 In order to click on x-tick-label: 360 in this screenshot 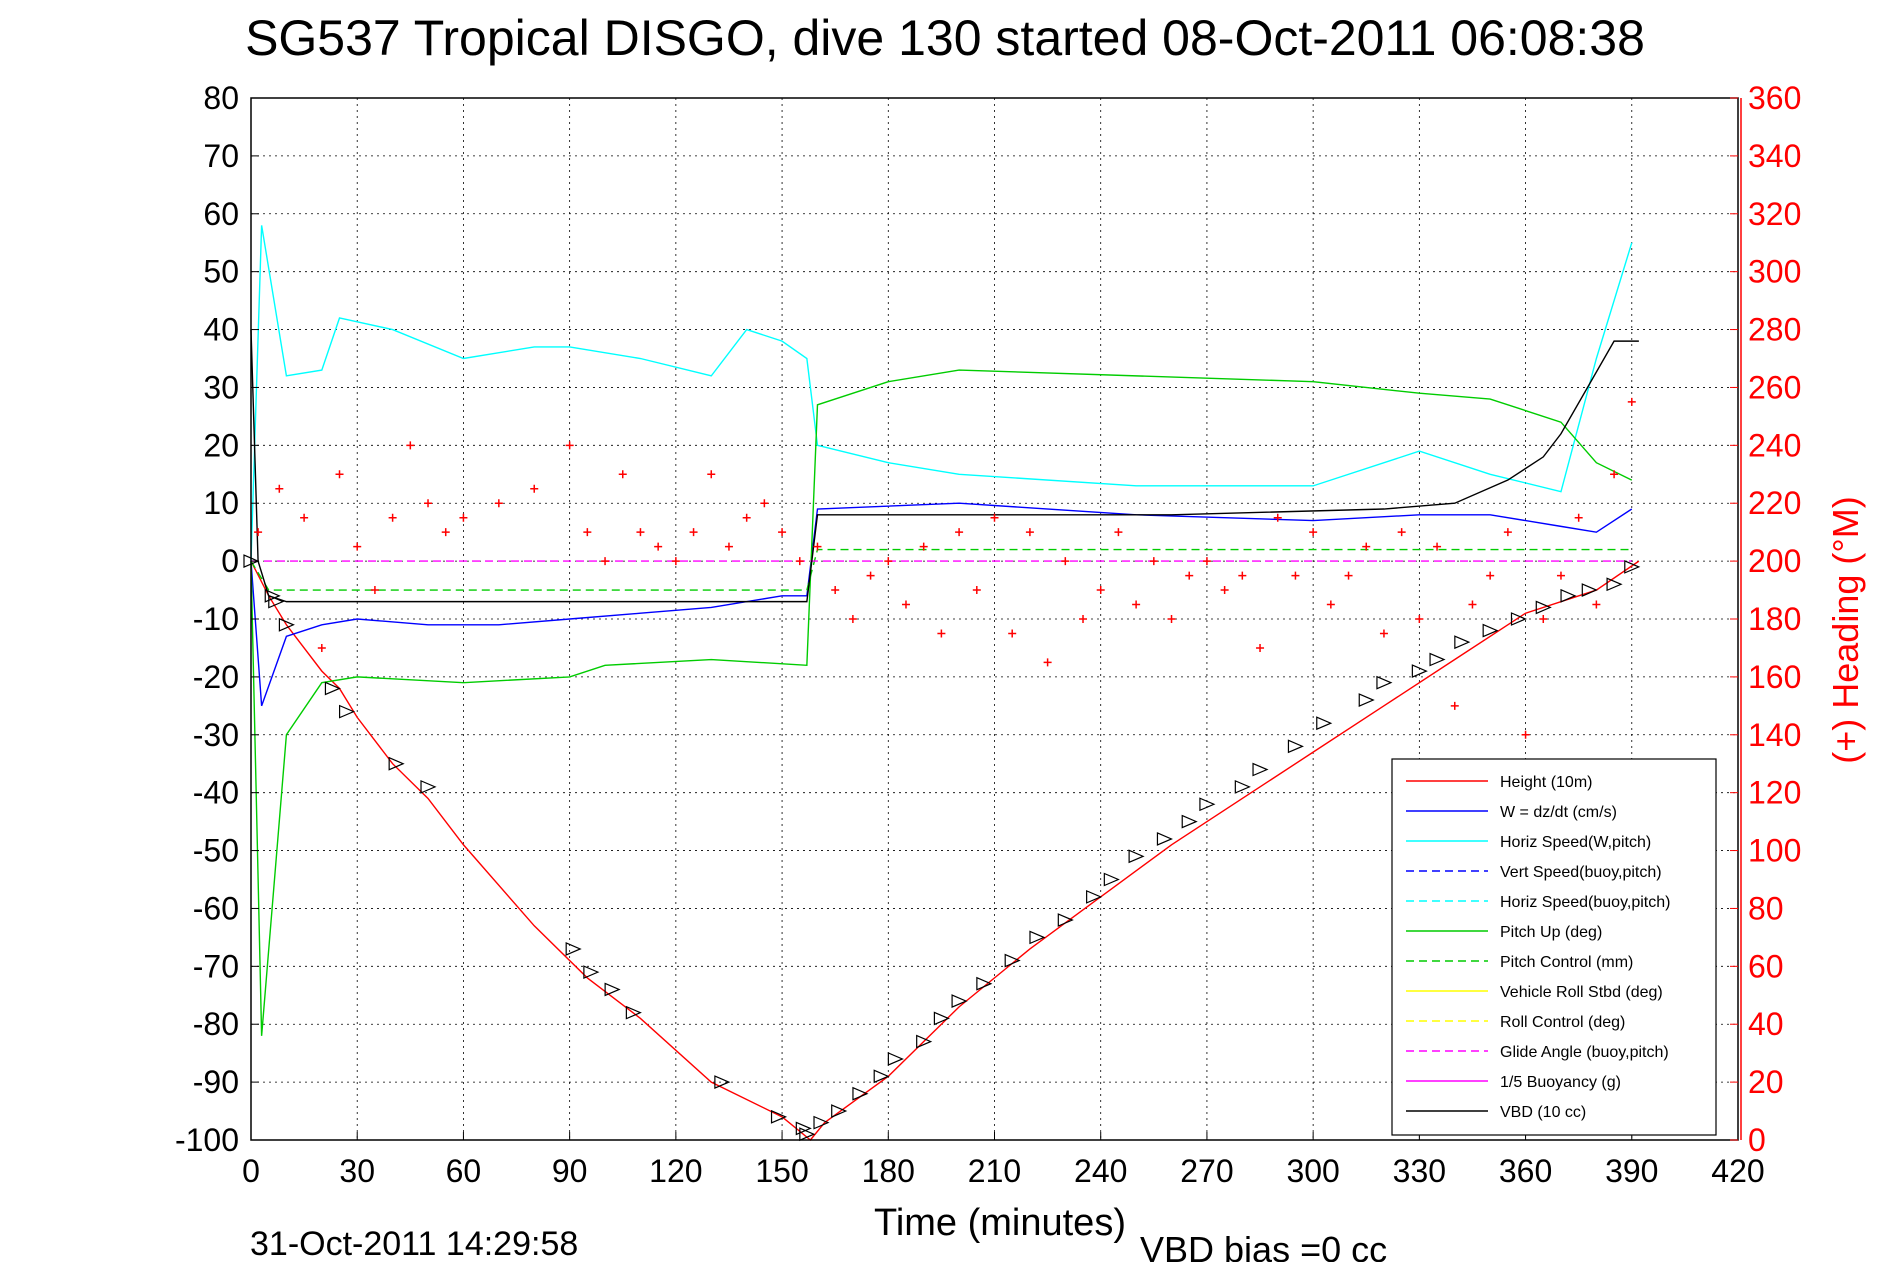, I will do `click(1525, 1171)`.